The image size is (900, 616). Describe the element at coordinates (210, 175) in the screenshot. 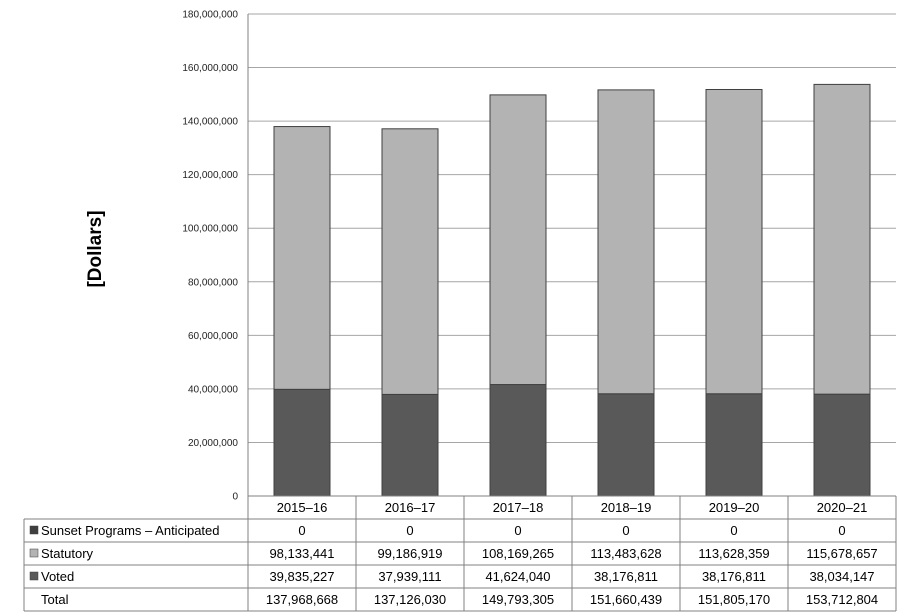

I see `y-tick-label: 120,000,000` at that location.